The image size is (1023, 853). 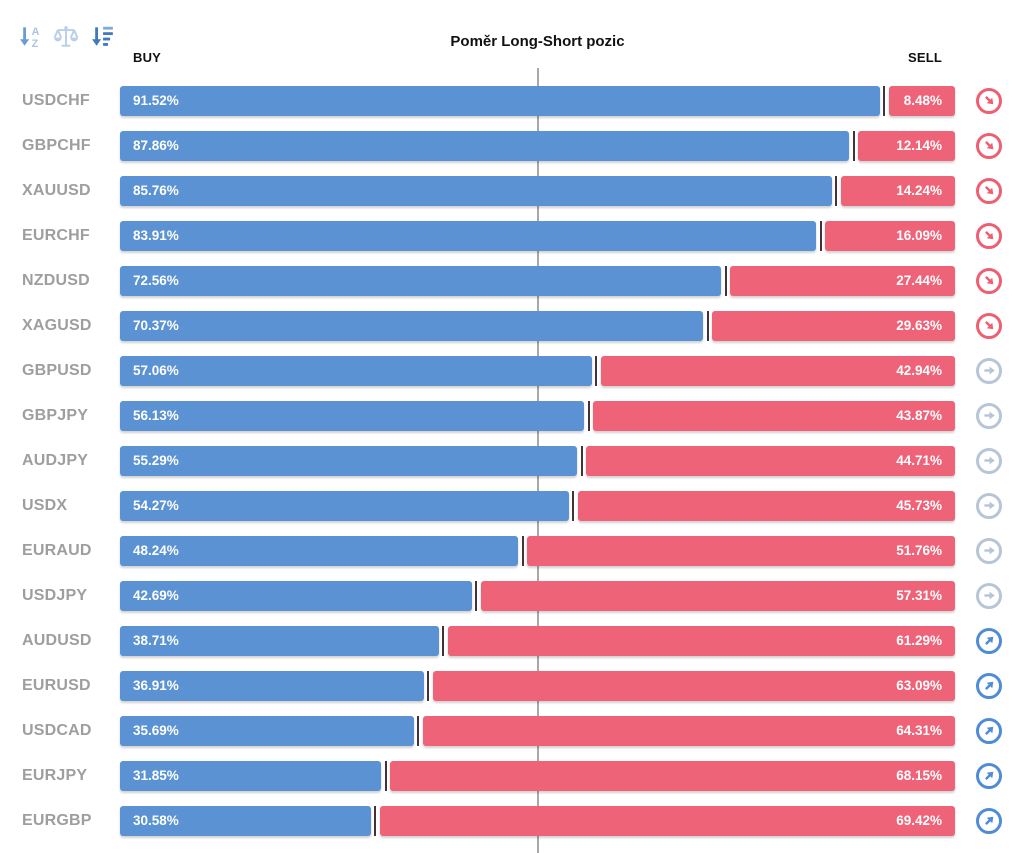 What do you see at coordinates (468, 235) in the screenshot?
I see `buy-bar: 83.91%` at bounding box center [468, 235].